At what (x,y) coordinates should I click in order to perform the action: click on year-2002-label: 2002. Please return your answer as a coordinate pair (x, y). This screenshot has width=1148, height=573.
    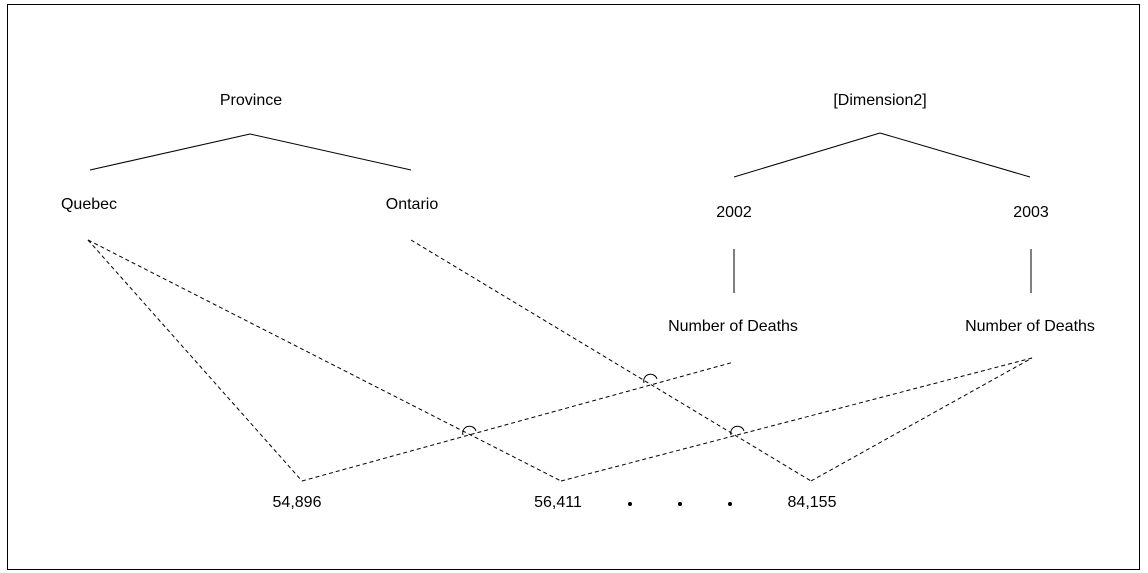
    Looking at the image, I should click on (734, 212).